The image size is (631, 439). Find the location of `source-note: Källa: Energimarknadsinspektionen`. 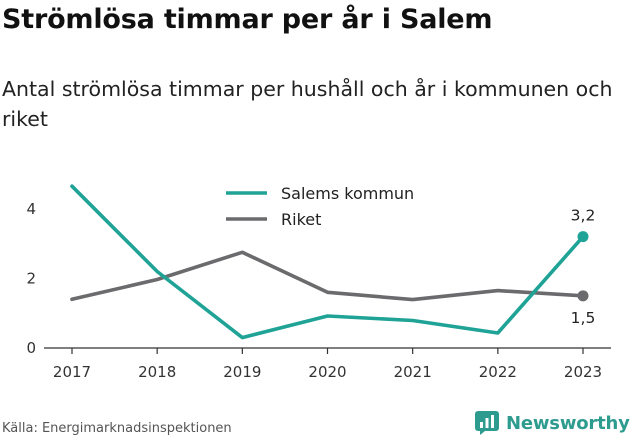

source-note: Källa: Energimarknadsinspektionen is located at coordinates (117, 428).